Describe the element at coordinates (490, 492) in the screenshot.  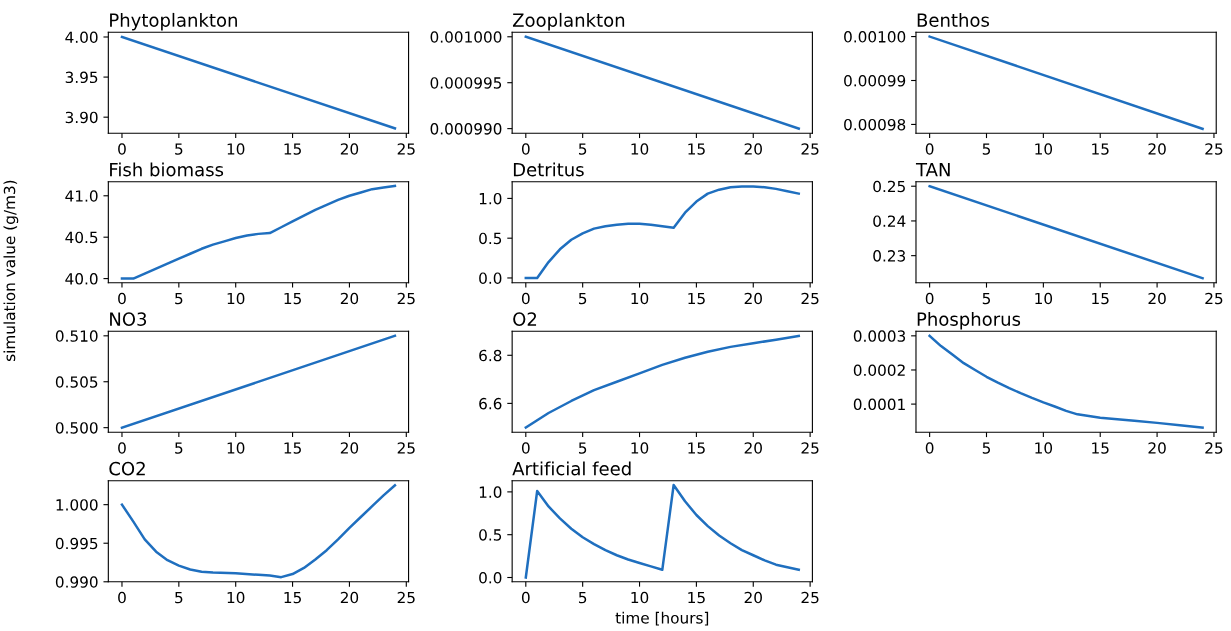
I see `y-tick-label: 1.0` at that location.